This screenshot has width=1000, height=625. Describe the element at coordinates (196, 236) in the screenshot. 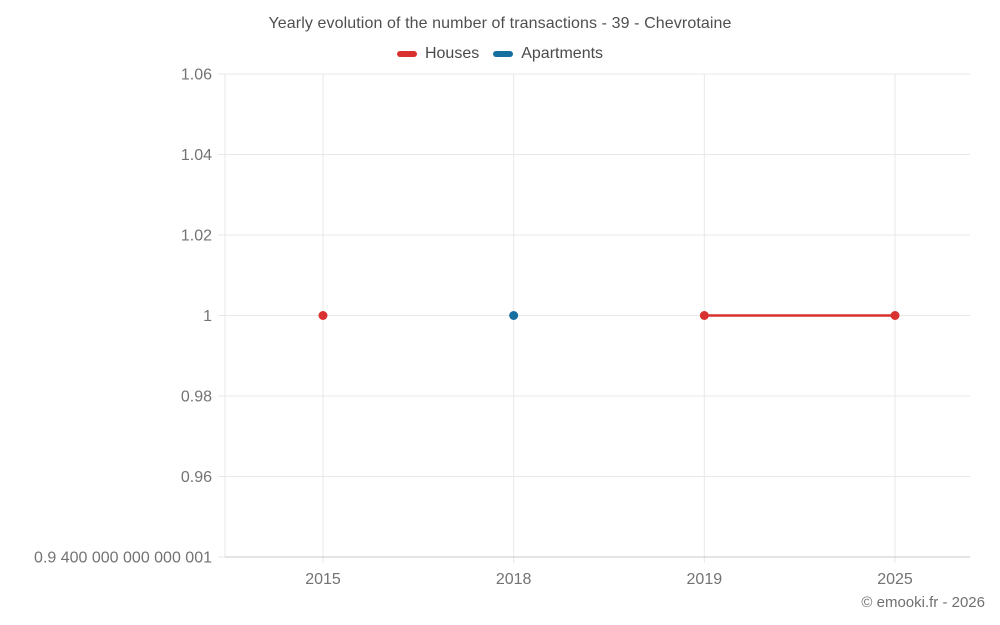

I see `y-tick-label: 1.02` at that location.